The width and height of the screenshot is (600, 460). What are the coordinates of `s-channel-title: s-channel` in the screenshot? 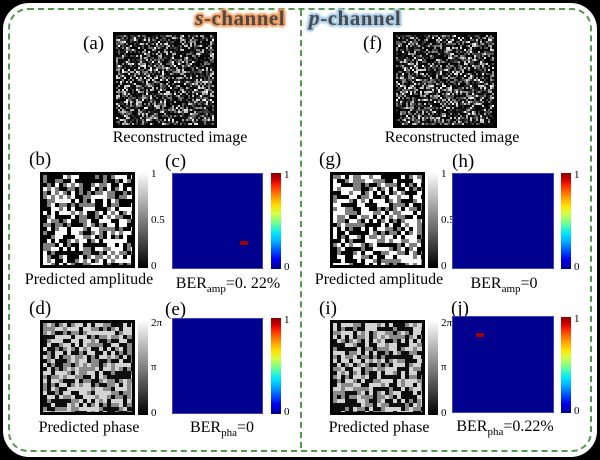 It's located at (240, 18).